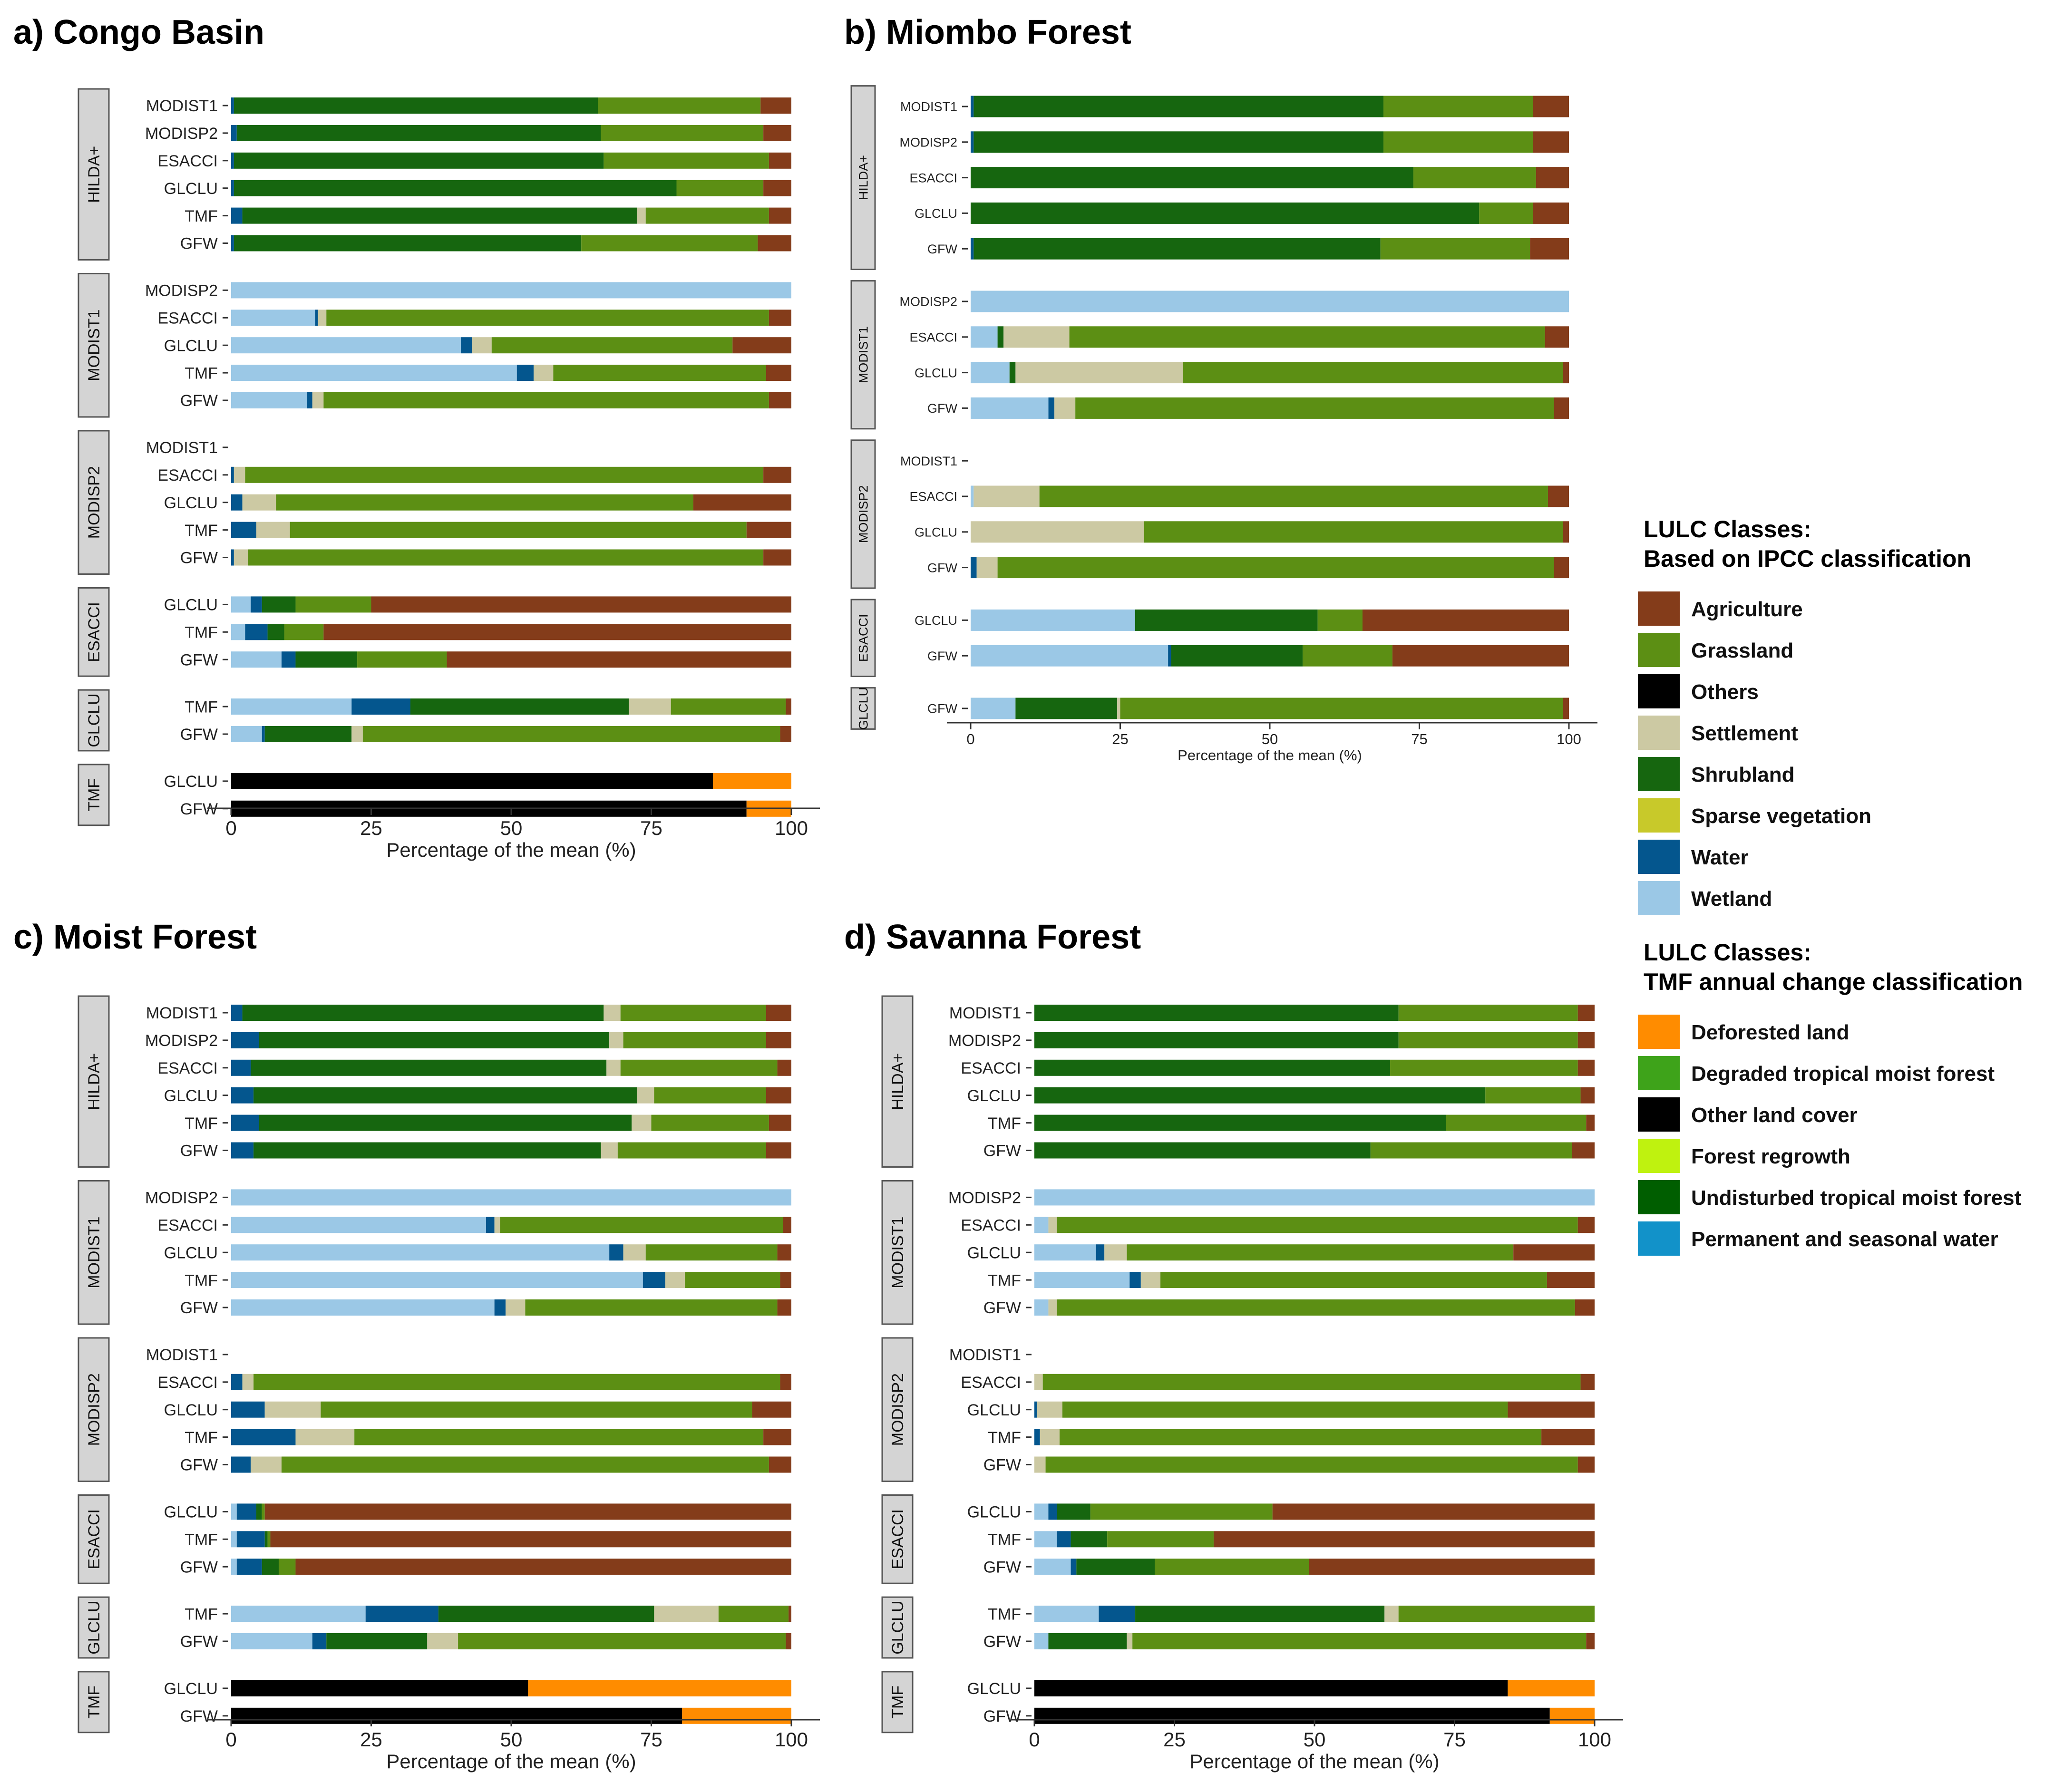 The image size is (2054, 1792). I want to click on legend-label: Agriculture, so click(1747, 609).